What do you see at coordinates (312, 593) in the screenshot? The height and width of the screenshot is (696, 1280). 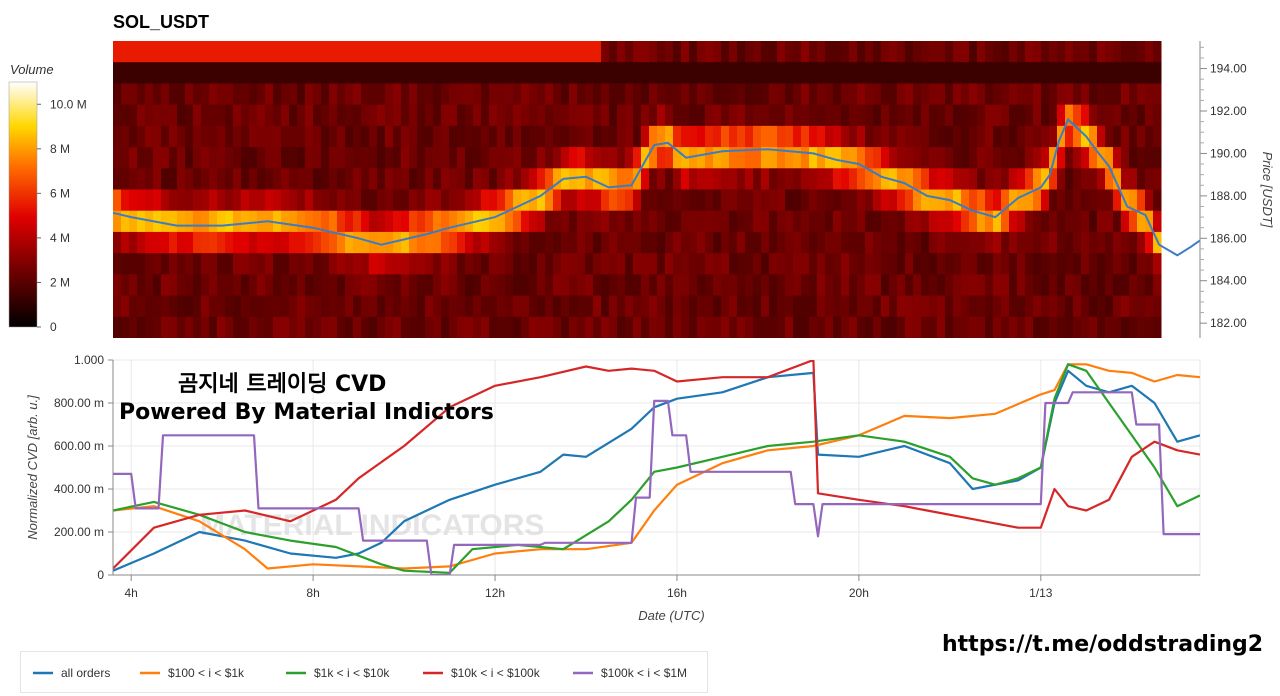 I see `cvd-x-tick-label: 8h` at bounding box center [312, 593].